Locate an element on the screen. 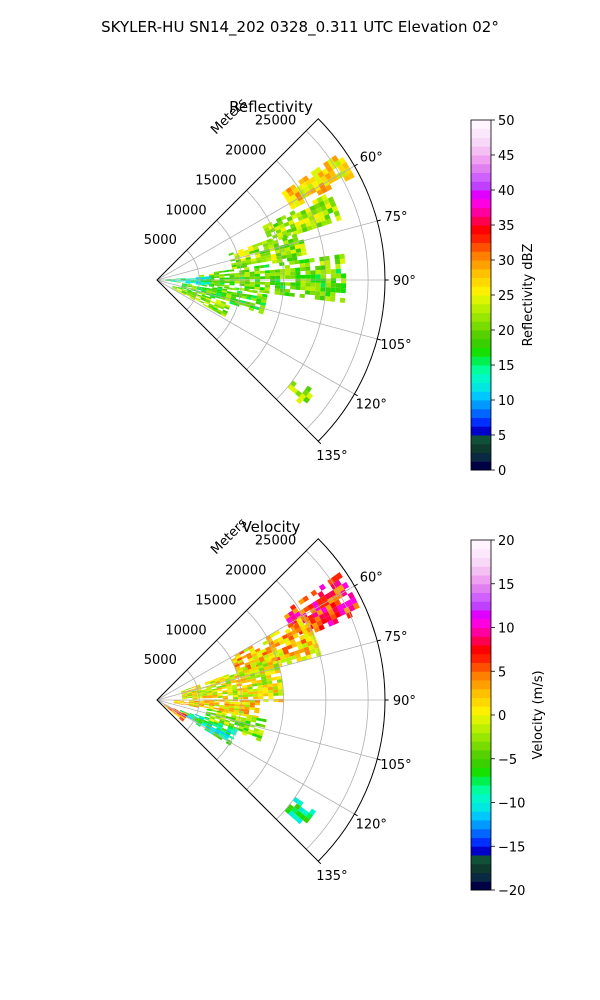 The height and width of the screenshot is (1000, 600). colorbar-tick-label: −20 is located at coordinates (511, 891).